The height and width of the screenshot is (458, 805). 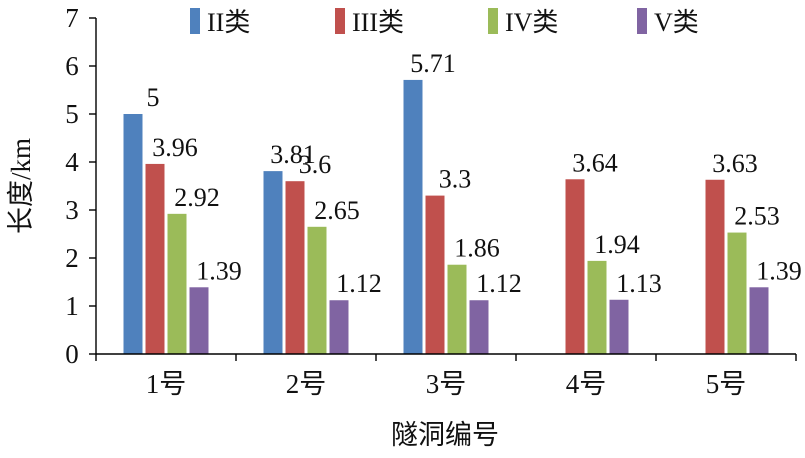 What do you see at coordinates (433, 63) in the screenshot?
I see `data-label: 5.71` at bounding box center [433, 63].